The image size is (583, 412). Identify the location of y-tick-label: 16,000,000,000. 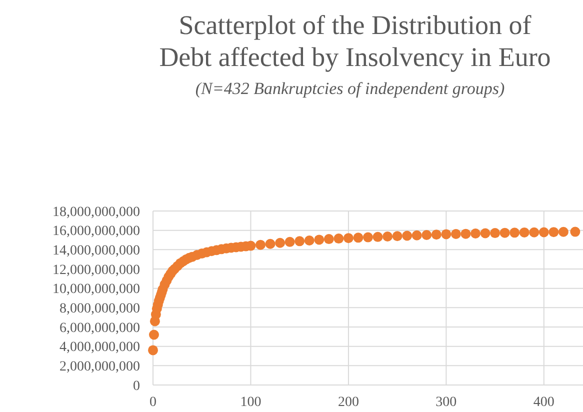
(96, 232).